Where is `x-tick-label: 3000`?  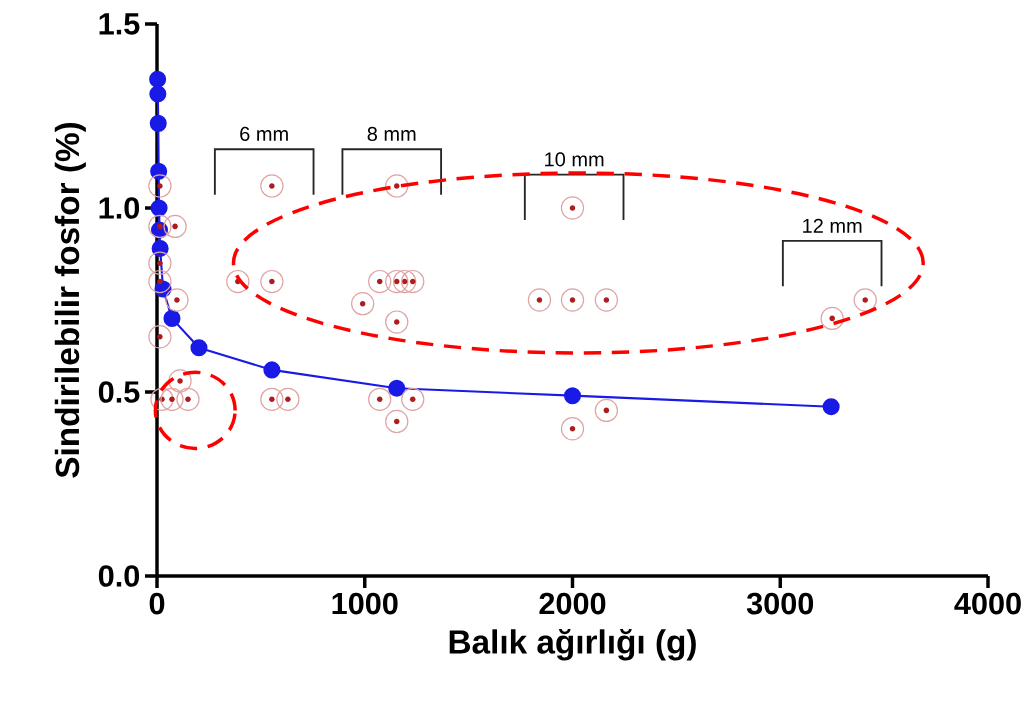 x-tick-label: 3000 is located at coordinates (780, 603).